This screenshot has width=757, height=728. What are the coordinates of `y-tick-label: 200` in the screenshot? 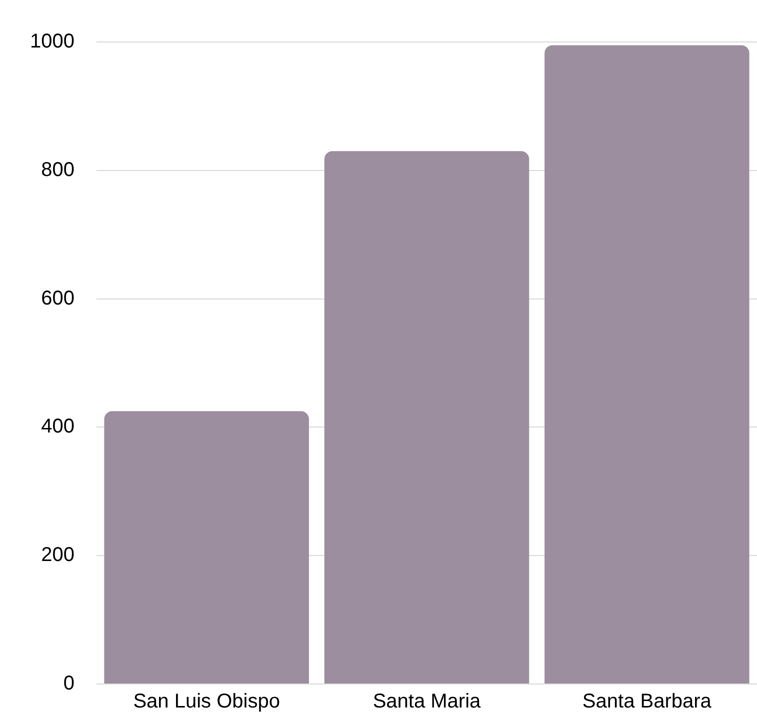 It's located at (57, 555).